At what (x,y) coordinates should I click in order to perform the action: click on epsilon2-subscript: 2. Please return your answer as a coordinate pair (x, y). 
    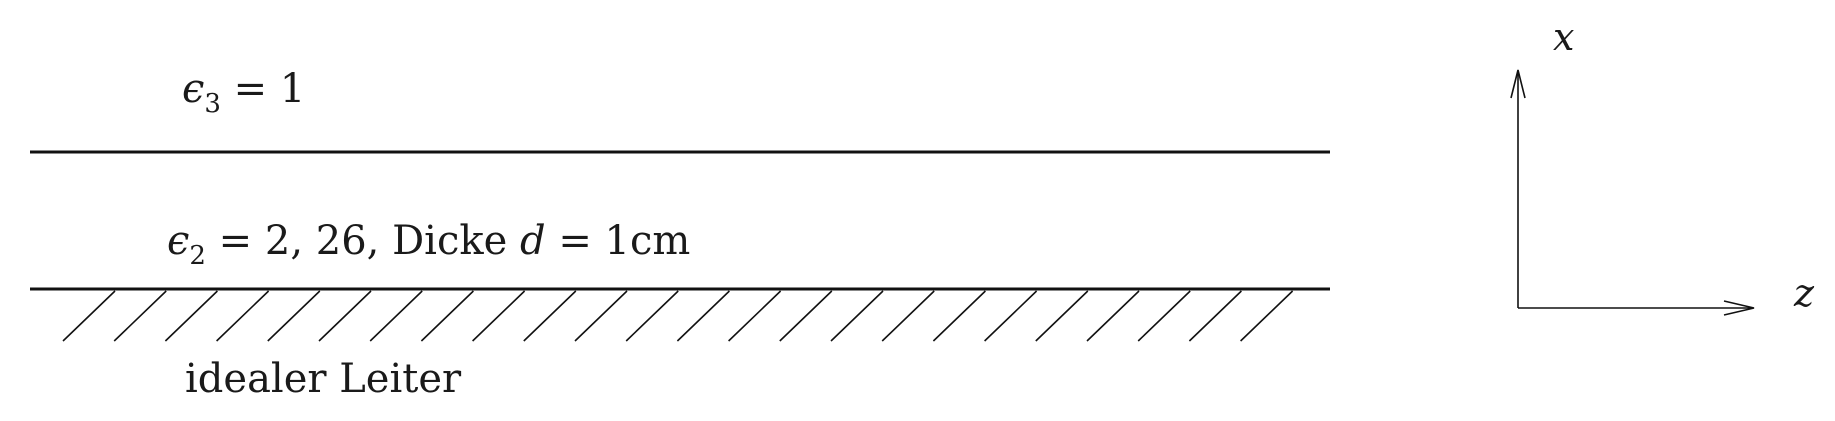
    Looking at the image, I should click on (197, 256).